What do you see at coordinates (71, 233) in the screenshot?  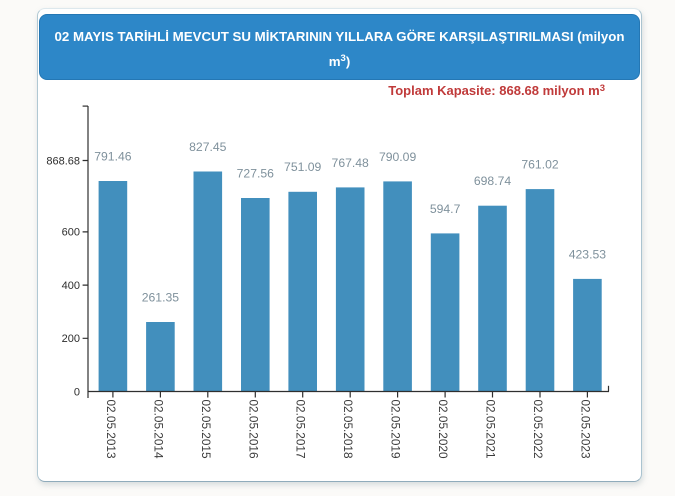 I see `svg-text: 600` at bounding box center [71, 233].